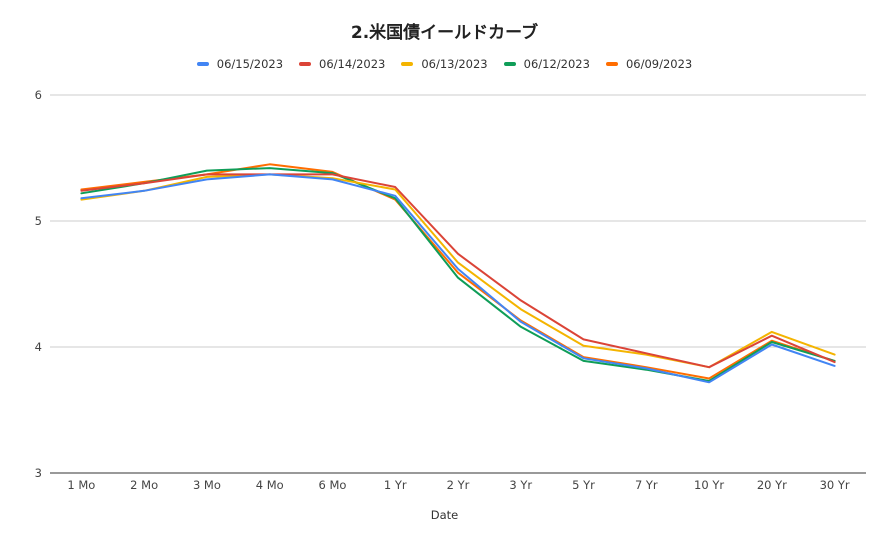 The height and width of the screenshot is (543, 889). Describe the element at coordinates (835, 485) in the screenshot. I see `x-tick-label: 30 Yr` at that location.